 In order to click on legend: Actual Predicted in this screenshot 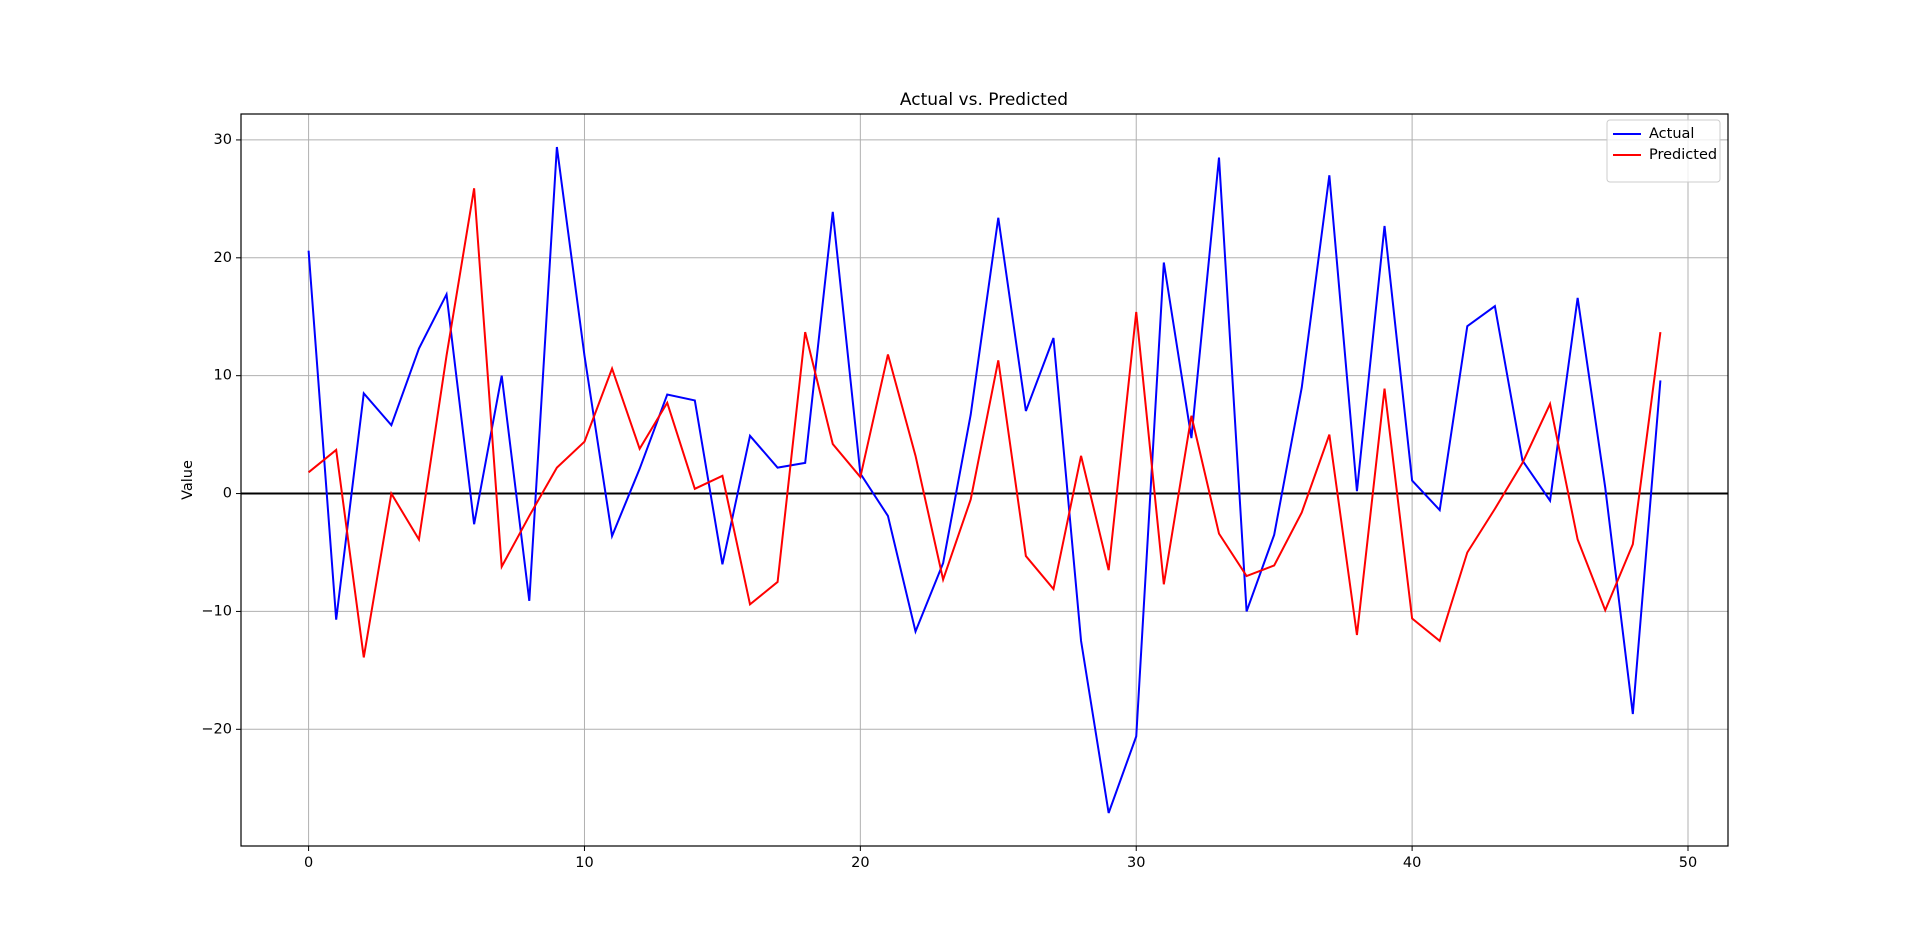, I will do `click(1663, 151)`.